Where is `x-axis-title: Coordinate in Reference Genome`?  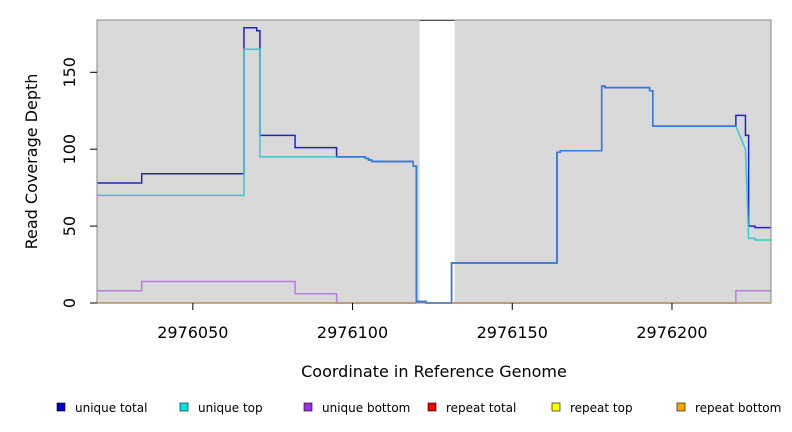
x-axis-title: Coordinate in Reference Genome is located at coordinates (434, 371).